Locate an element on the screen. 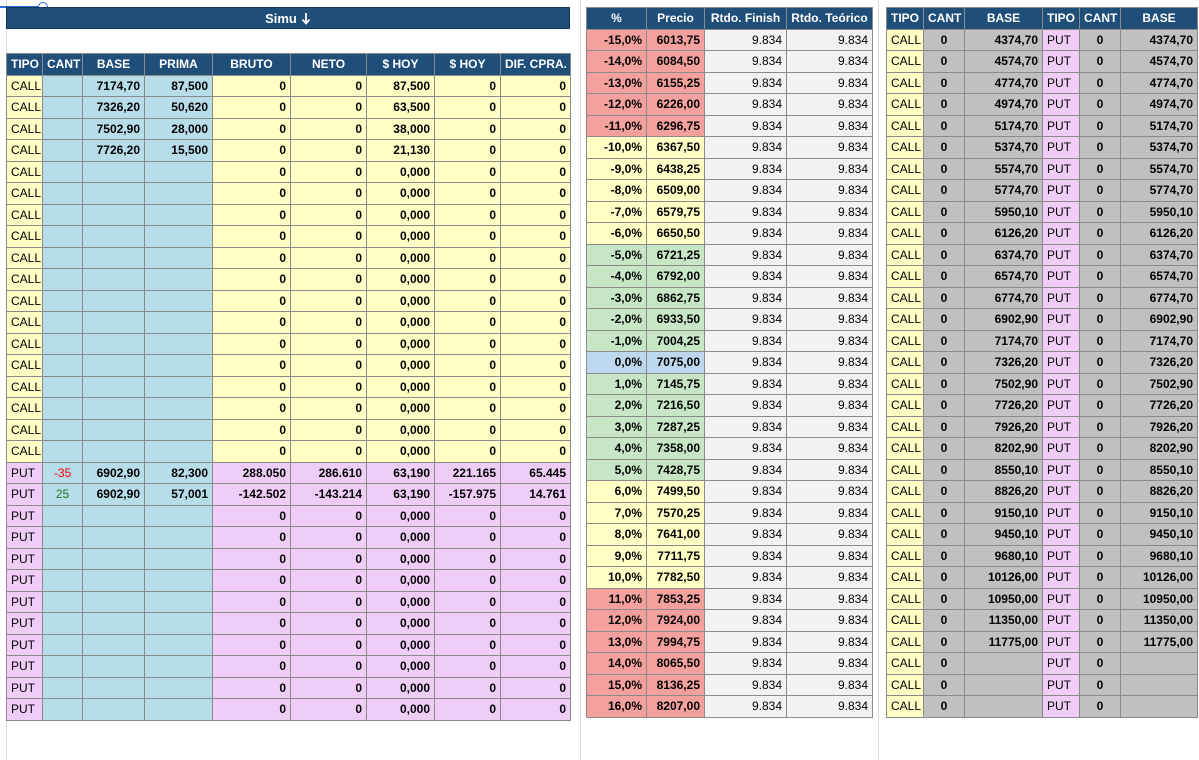 The height and width of the screenshot is (760, 1199). pct-cell: 10,0% is located at coordinates (616, 577).